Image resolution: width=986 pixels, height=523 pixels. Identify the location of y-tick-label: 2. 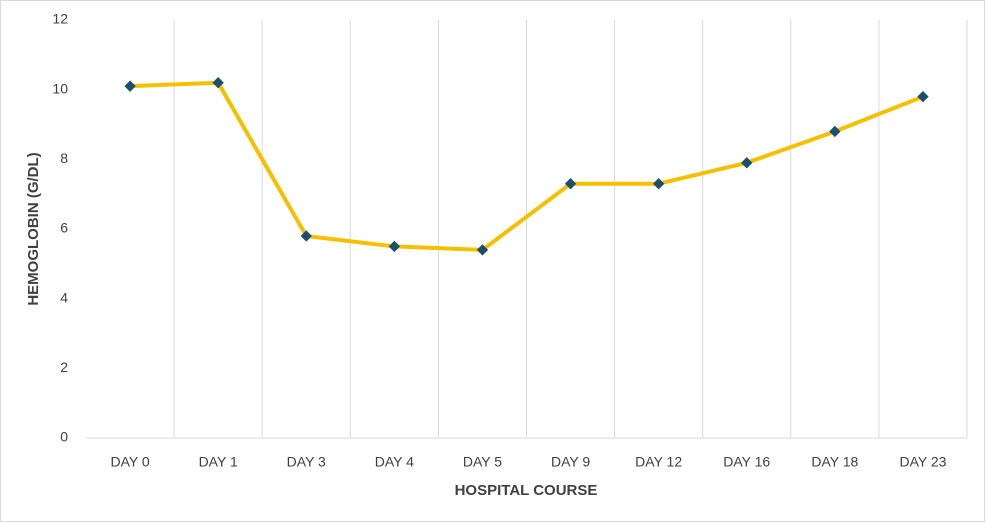
(64, 367).